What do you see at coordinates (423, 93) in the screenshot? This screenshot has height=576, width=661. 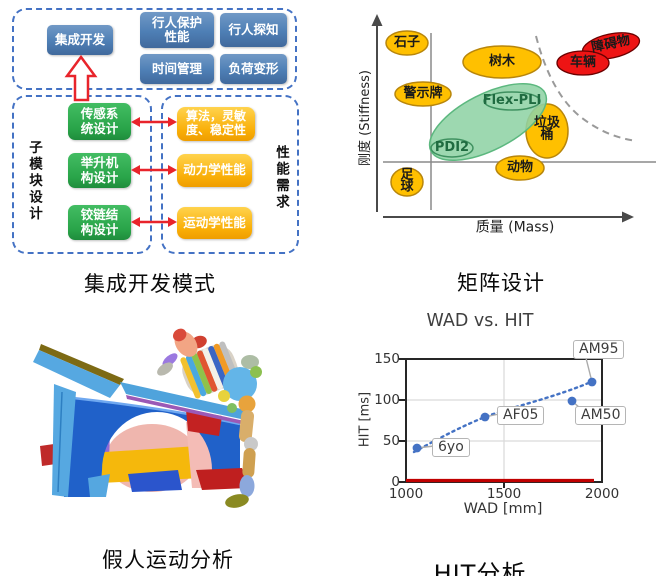 I see `label-warning-sign: 警示牌` at bounding box center [423, 93].